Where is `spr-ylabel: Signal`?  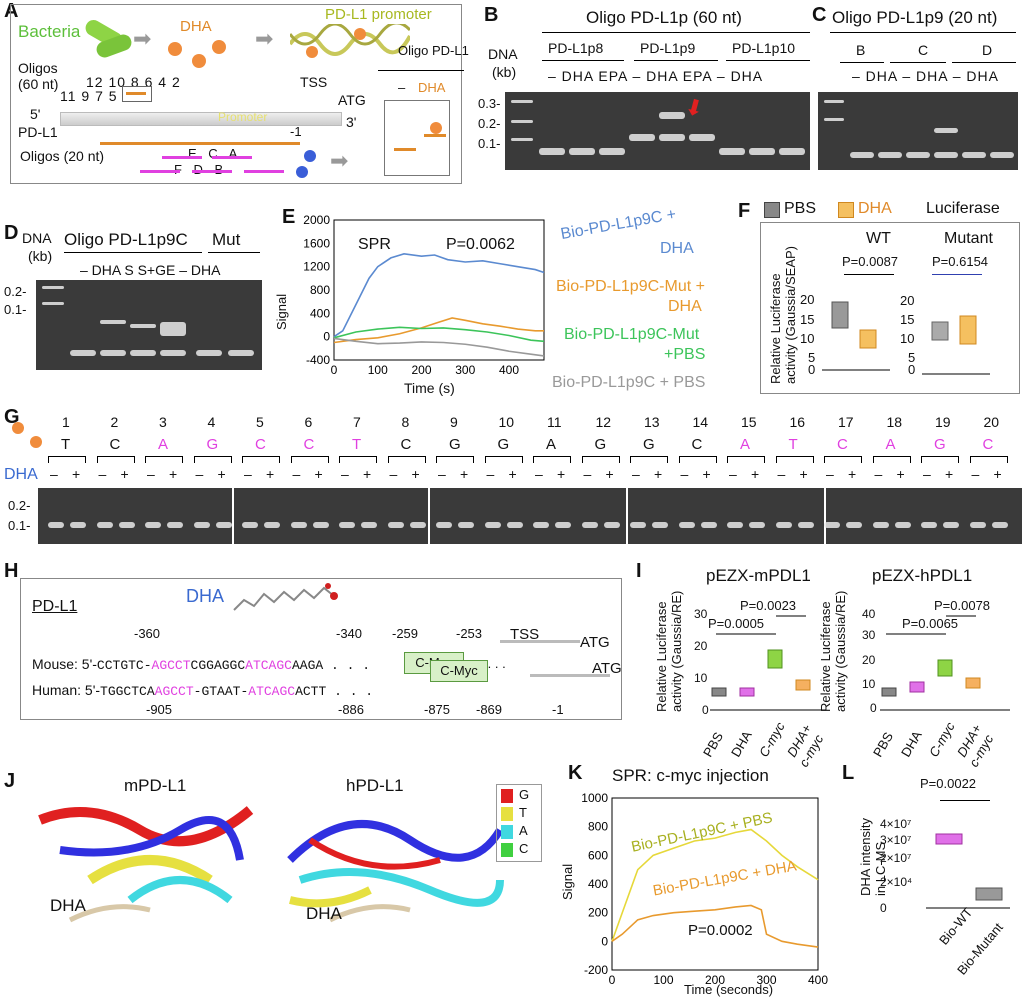
spr-ylabel: Signal is located at coordinates (281, 311).